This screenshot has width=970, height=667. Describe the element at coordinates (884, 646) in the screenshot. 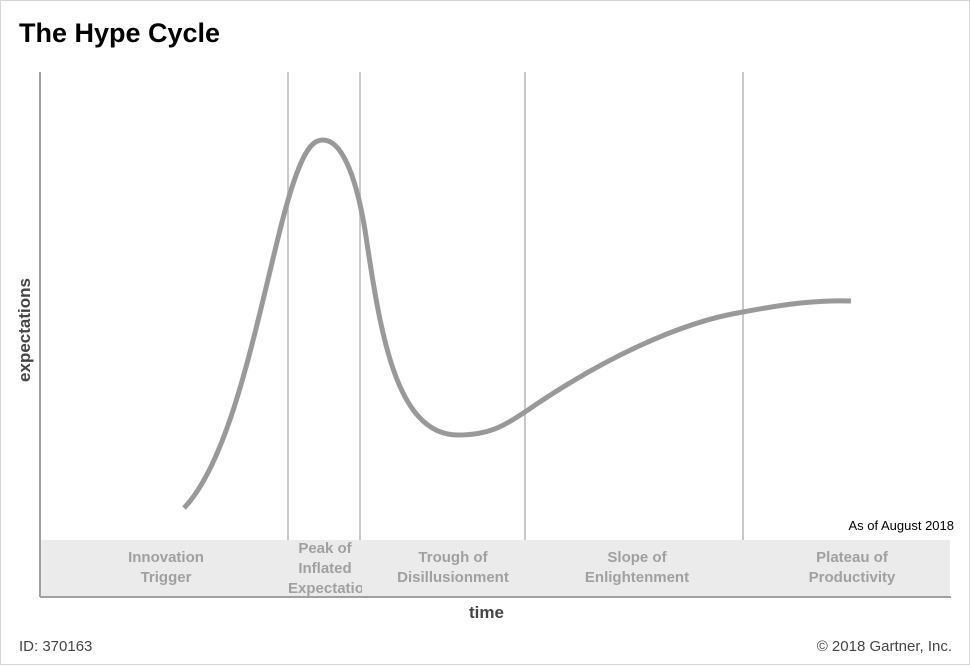

I see `copyright: © 2018 Gartner, Inc.` at that location.